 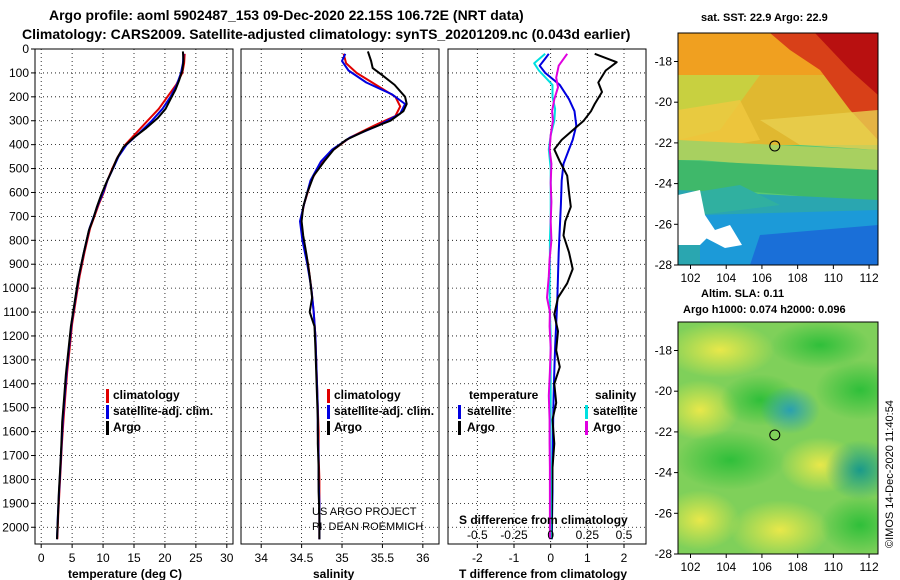 What do you see at coordinates (504, 395) in the screenshot?
I see `legend-temperature-title: temperature` at bounding box center [504, 395].